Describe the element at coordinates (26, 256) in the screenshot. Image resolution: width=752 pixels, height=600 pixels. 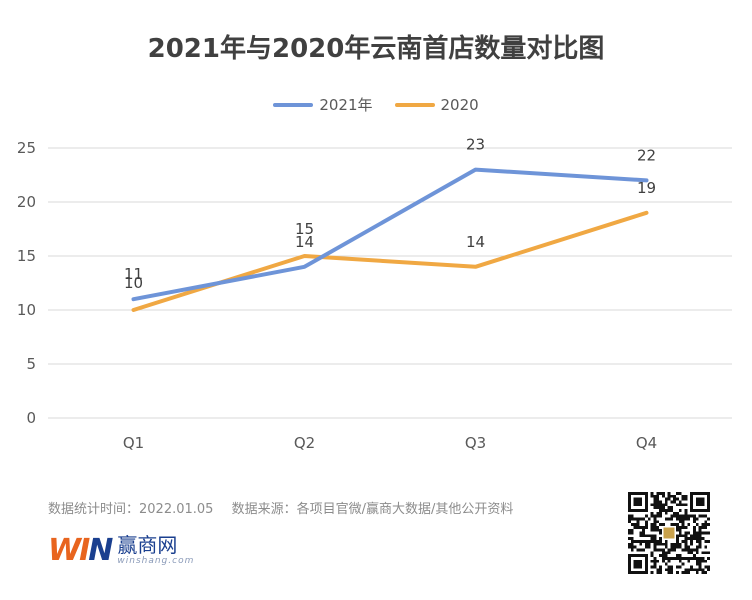
I see `y-tick-label: 15` at that location.